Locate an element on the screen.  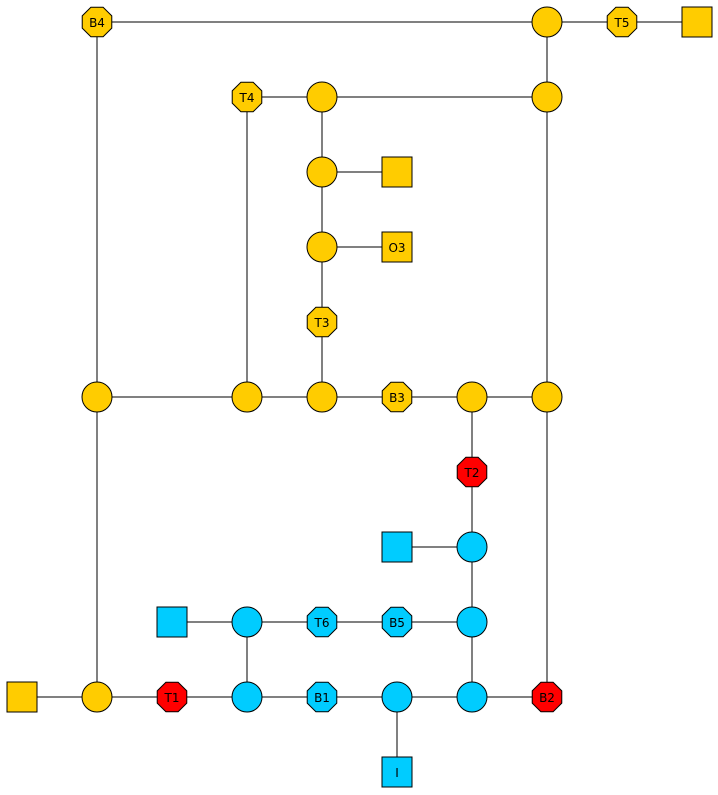
node-n-right-mid is located at coordinates (547, 397).